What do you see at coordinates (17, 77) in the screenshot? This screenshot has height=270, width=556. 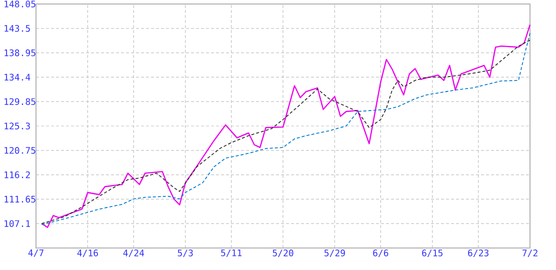 I see `y-tick-label: 134.4` at bounding box center [17, 77].